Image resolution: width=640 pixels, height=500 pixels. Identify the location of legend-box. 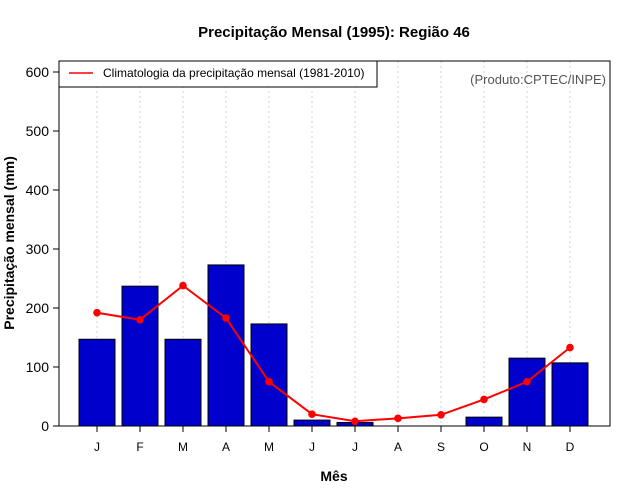
(218, 74).